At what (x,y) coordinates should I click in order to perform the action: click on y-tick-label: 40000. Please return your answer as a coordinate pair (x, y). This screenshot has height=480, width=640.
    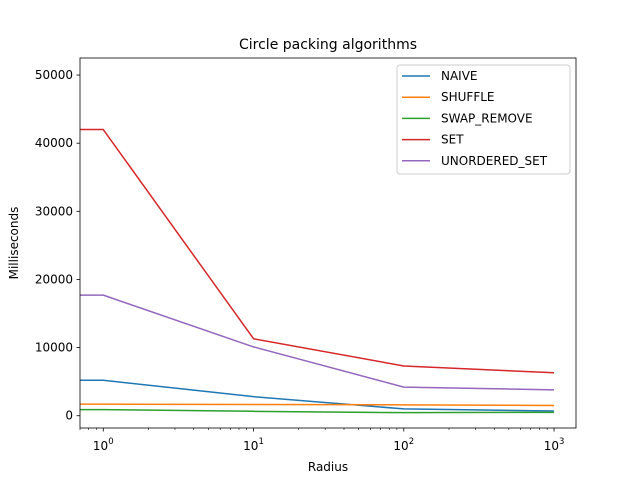
    Looking at the image, I should click on (54, 143).